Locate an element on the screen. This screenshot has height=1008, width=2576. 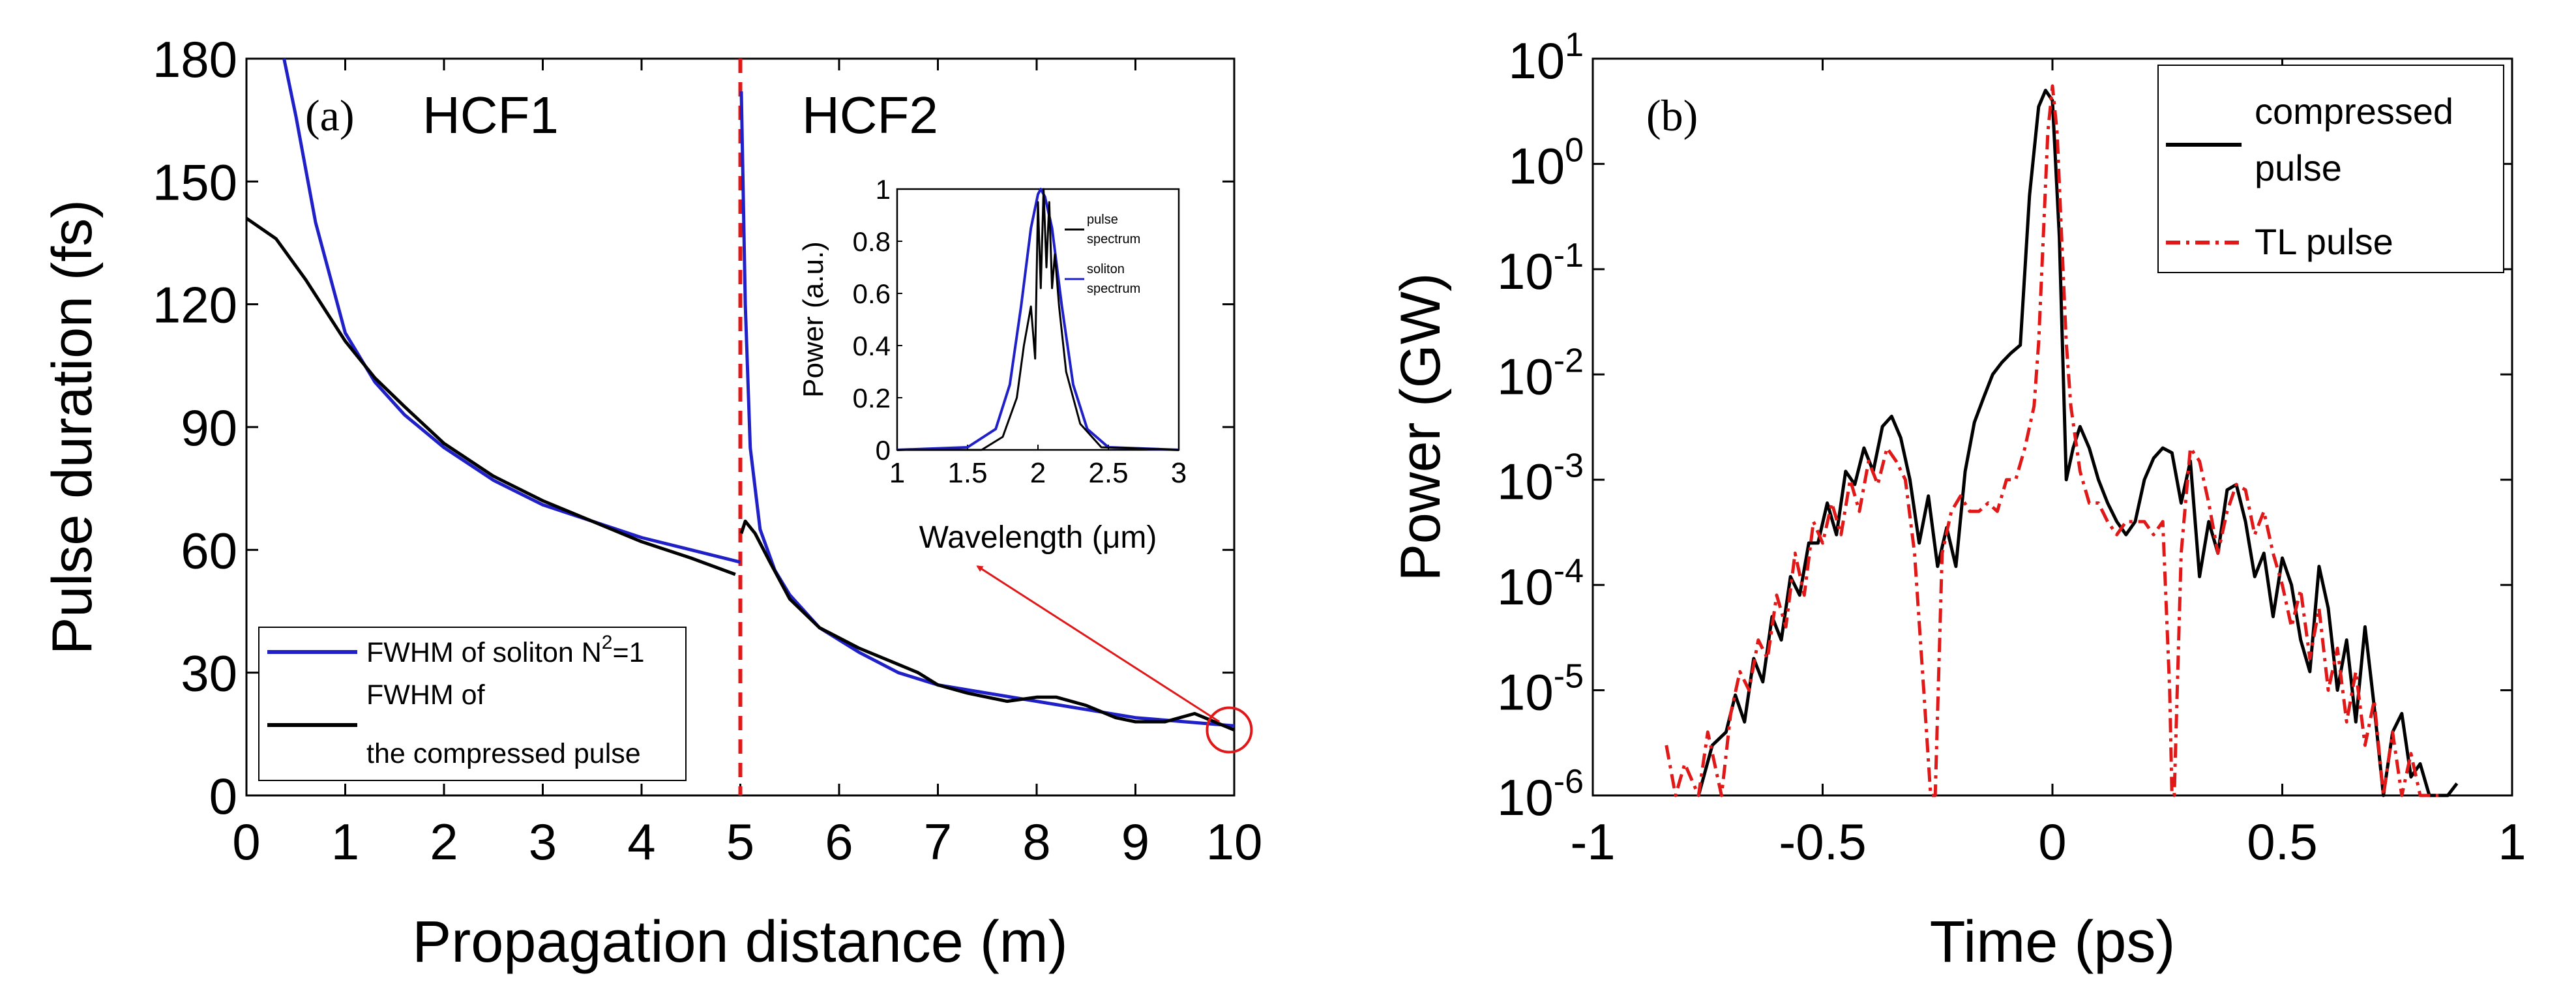
inset-y-tick-label: 0.4 is located at coordinates (872, 346).